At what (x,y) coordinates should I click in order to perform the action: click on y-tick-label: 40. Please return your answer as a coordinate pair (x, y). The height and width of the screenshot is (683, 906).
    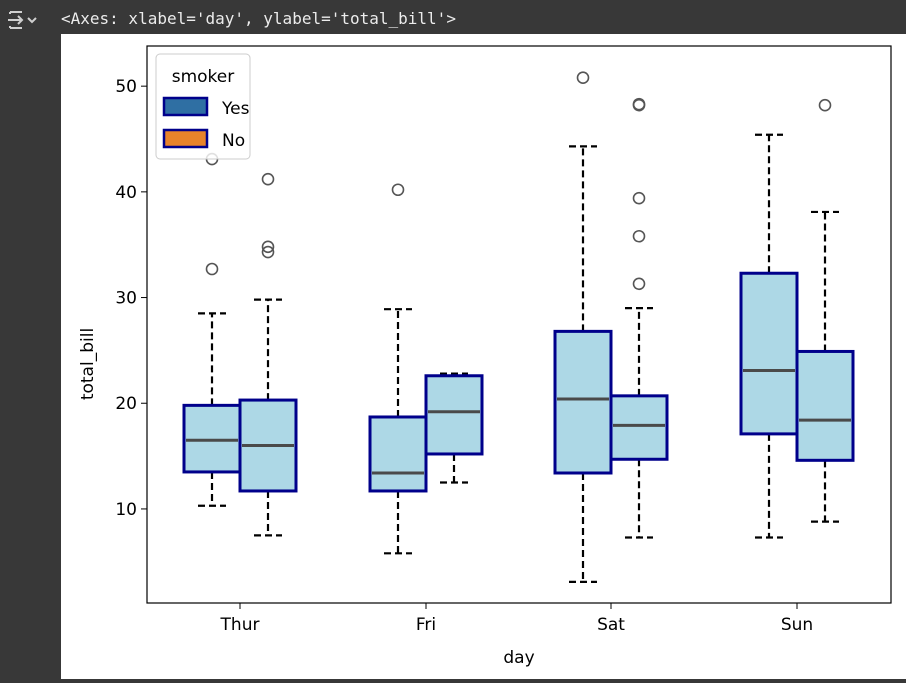
    Looking at the image, I should click on (126, 193).